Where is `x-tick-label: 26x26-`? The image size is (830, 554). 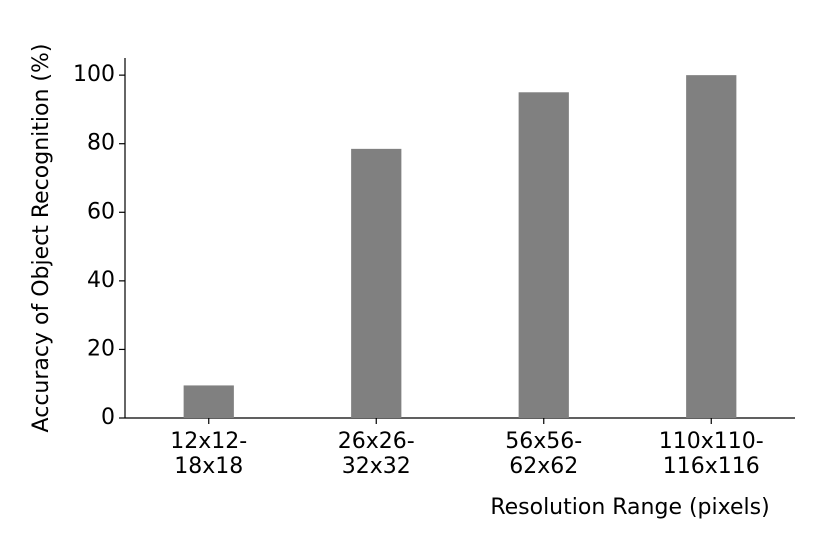
x-tick-label: 26x26- is located at coordinates (376, 441).